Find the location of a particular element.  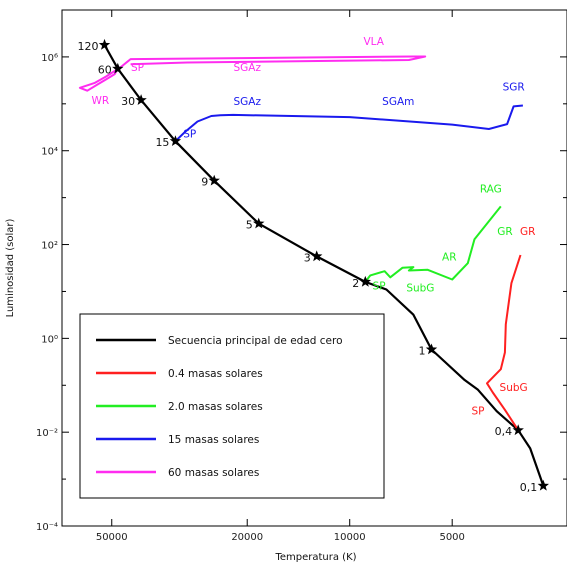

mass-label: 15 is located at coordinates (162, 142).